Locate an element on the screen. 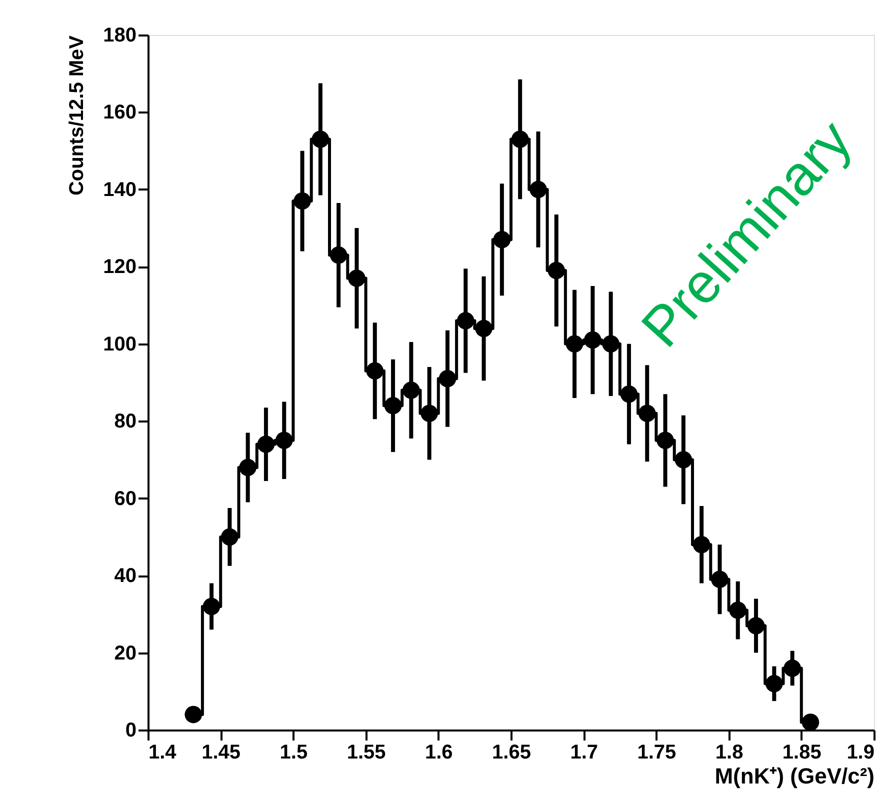 The image size is (894, 806). y-tick-label: 180 is located at coordinates (119, 35).